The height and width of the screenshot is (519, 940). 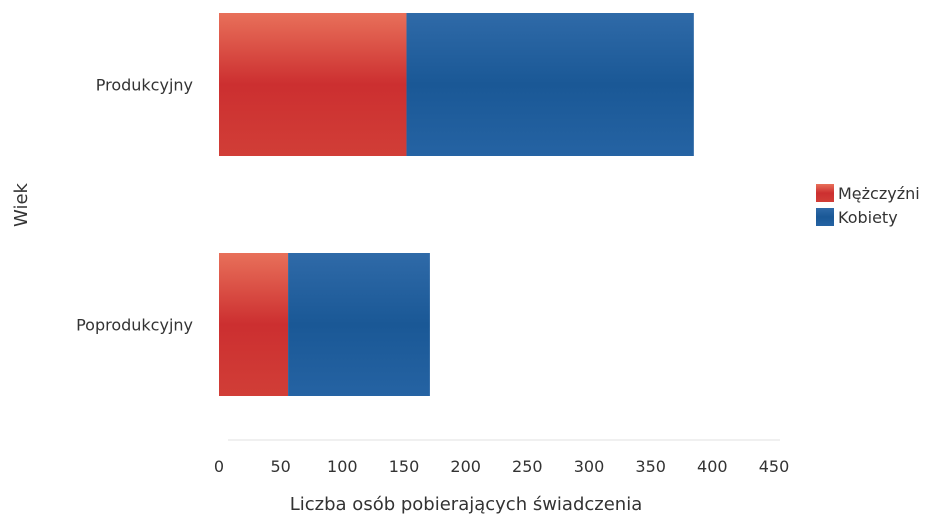 What do you see at coordinates (144, 85) in the screenshot?
I see `category-label: Produkcyjny` at bounding box center [144, 85].